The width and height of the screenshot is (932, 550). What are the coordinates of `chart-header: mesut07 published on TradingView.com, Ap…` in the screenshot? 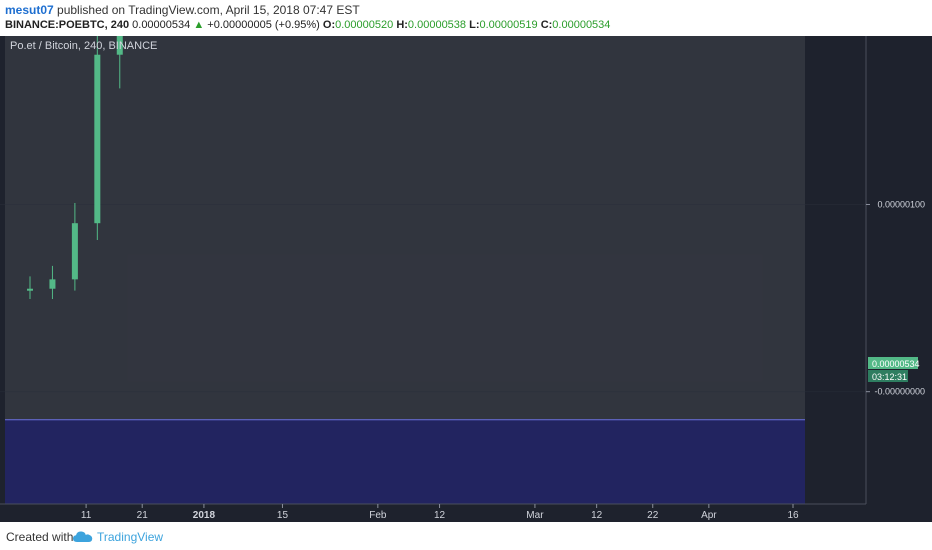 It's located at (466, 18).